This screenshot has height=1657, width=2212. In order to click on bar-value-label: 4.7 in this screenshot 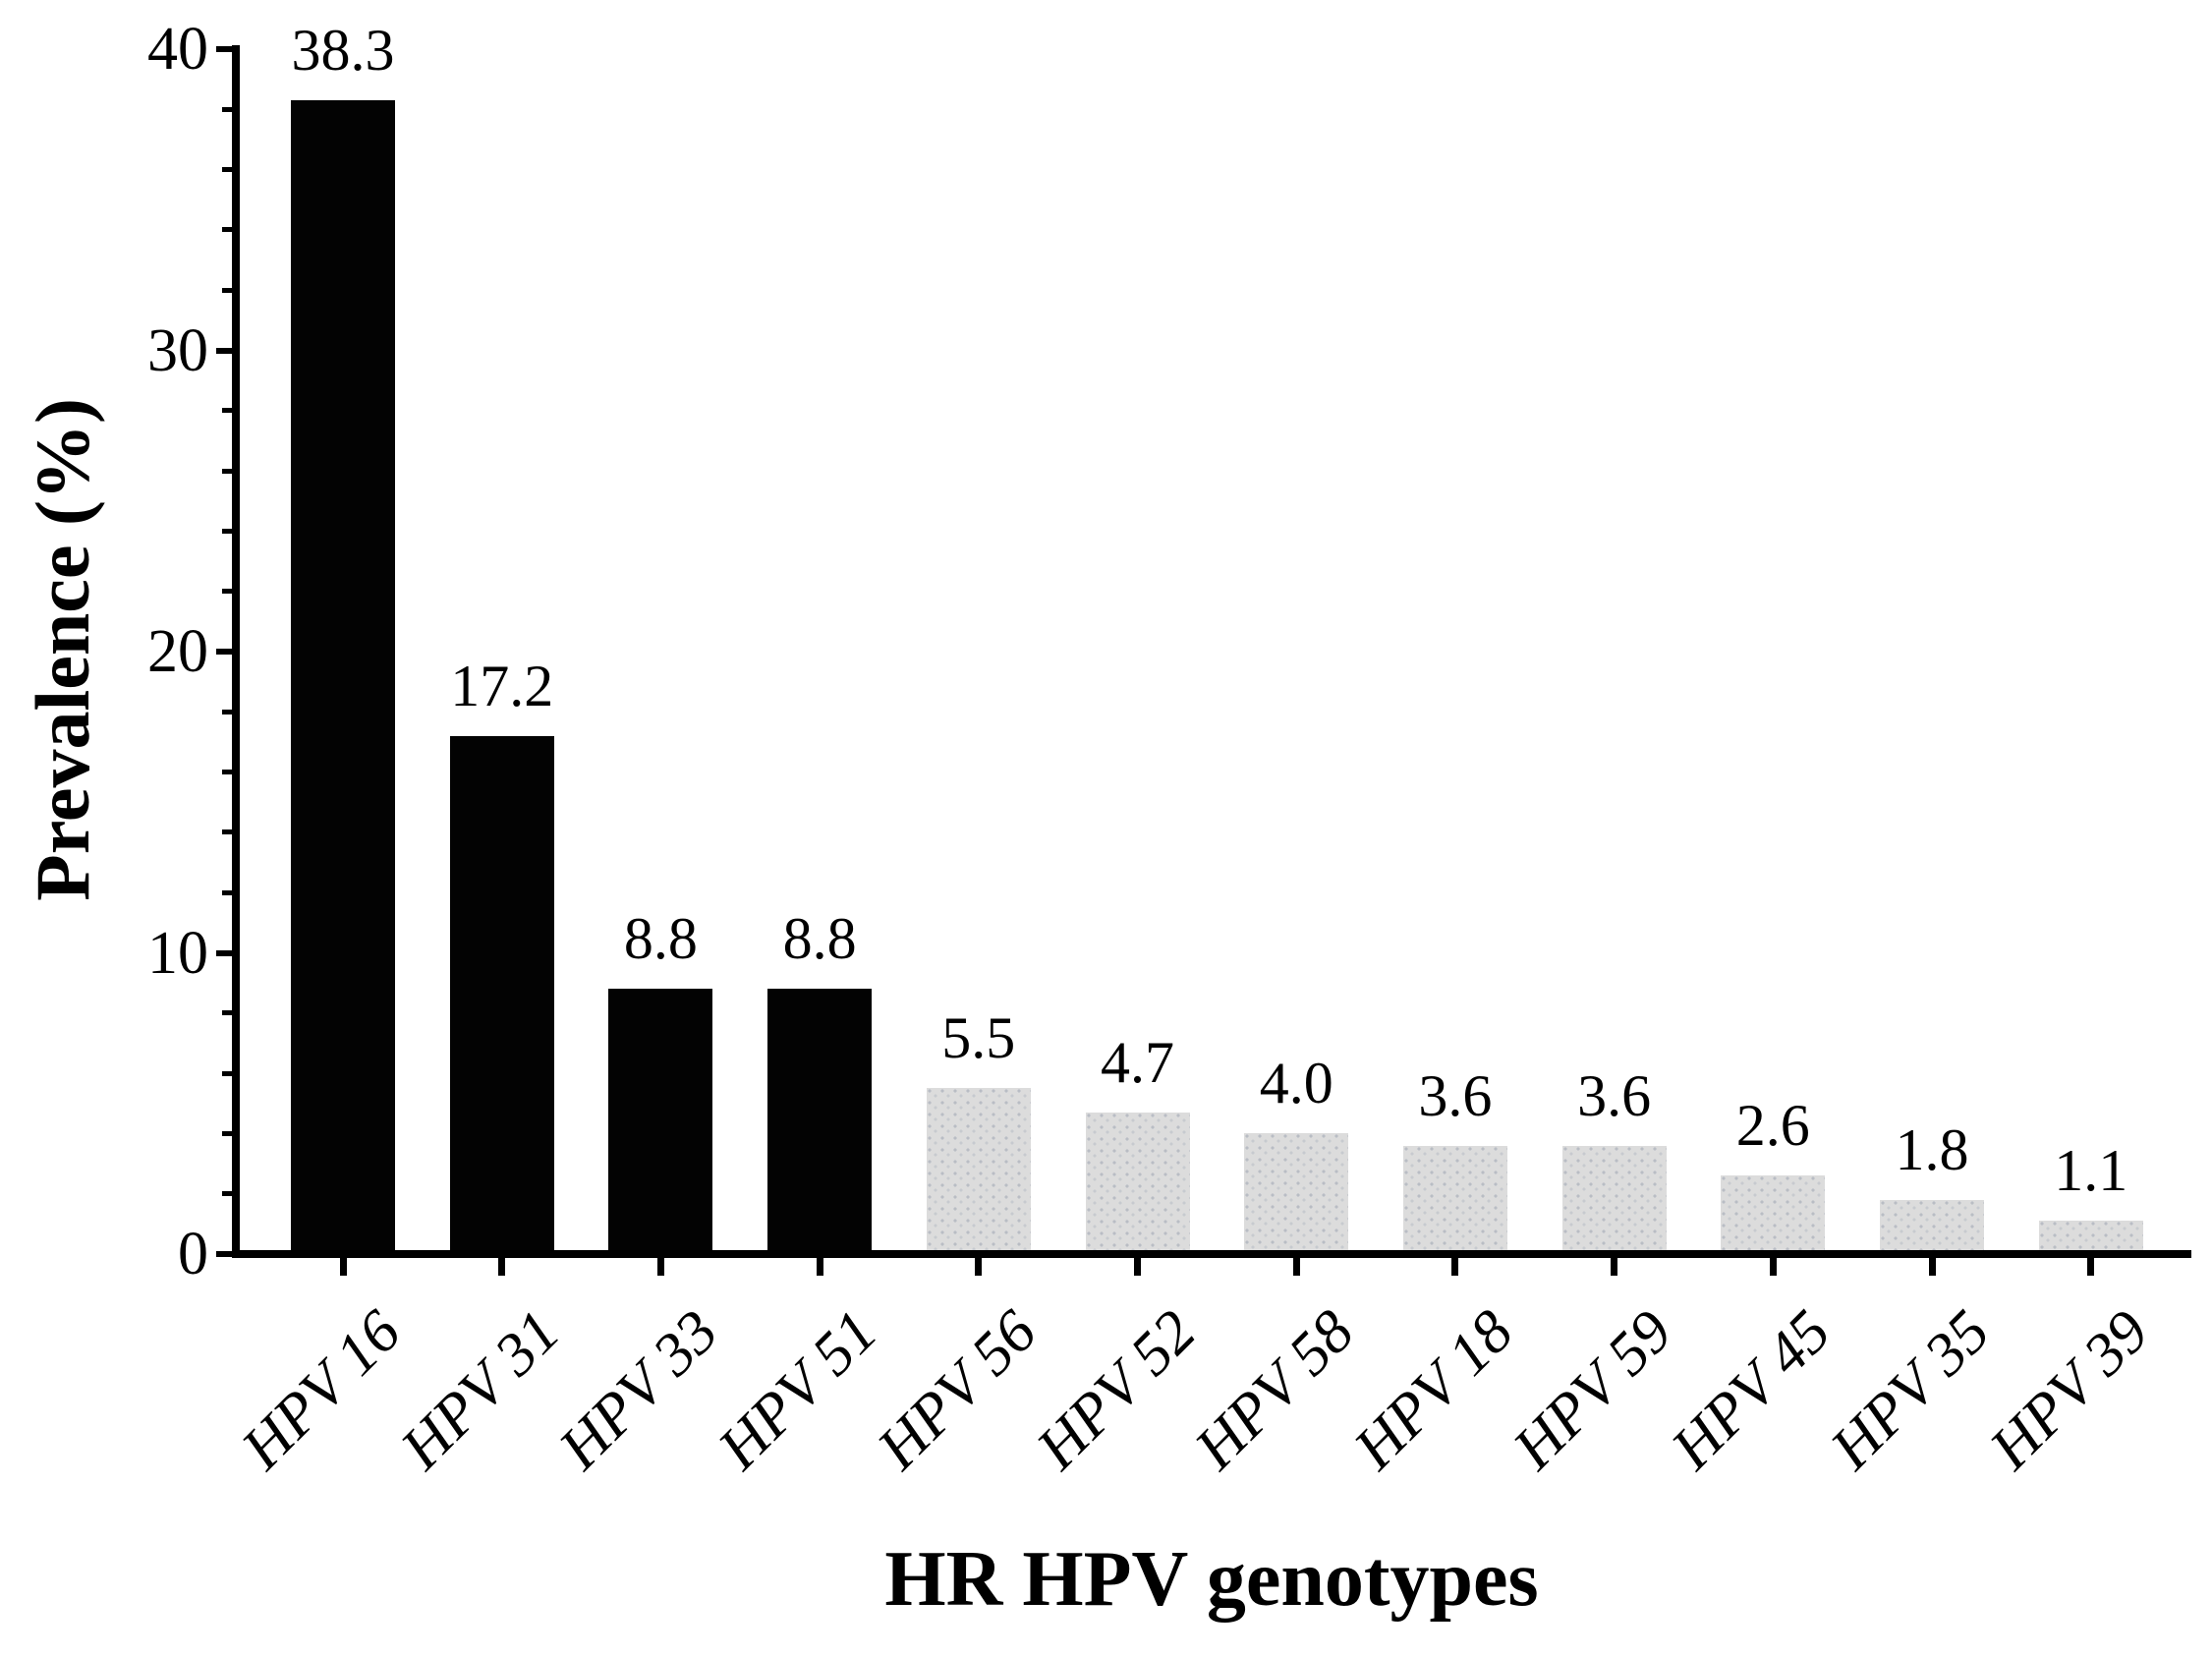, I will do `click(1137, 1062)`.